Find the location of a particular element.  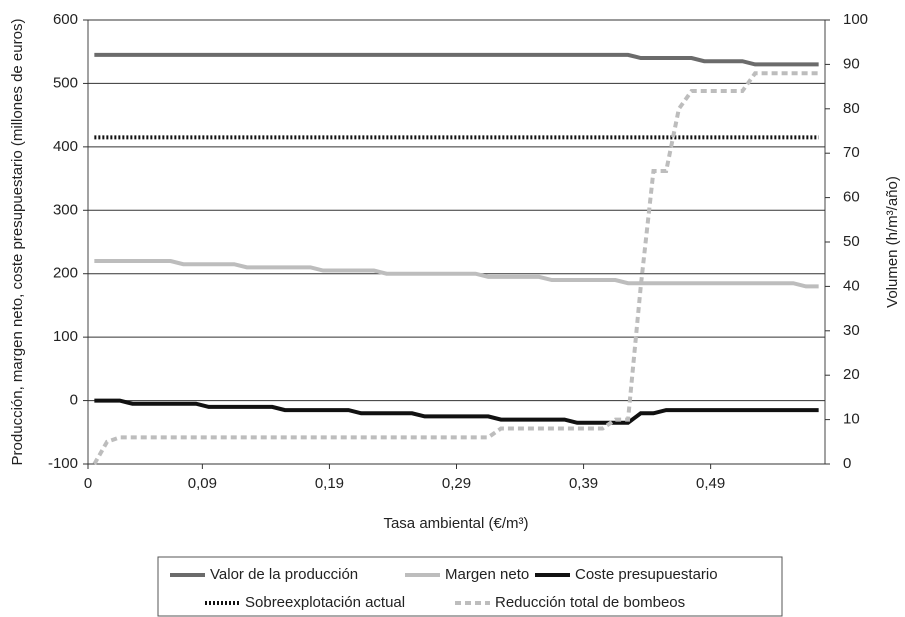

y-tick-label: -100 is located at coordinates (63, 463).